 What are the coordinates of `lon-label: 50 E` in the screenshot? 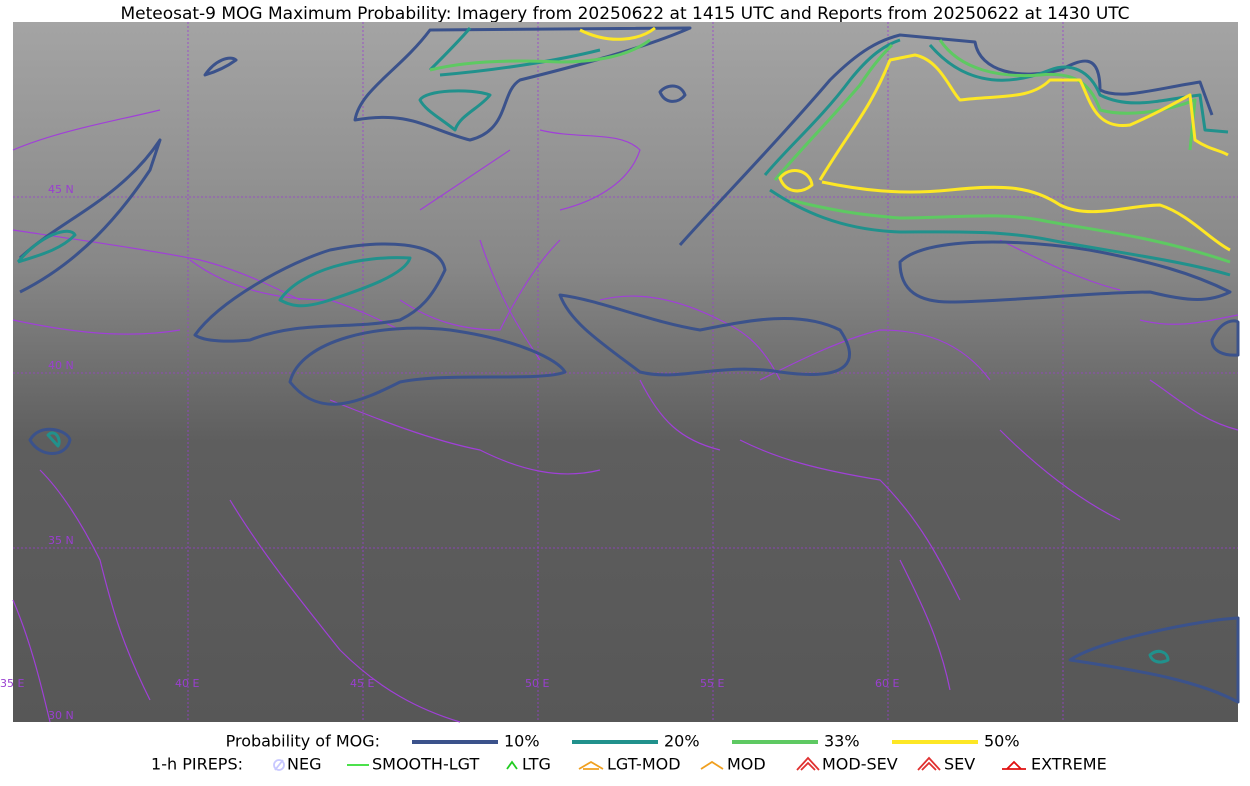 It's located at (537, 683).